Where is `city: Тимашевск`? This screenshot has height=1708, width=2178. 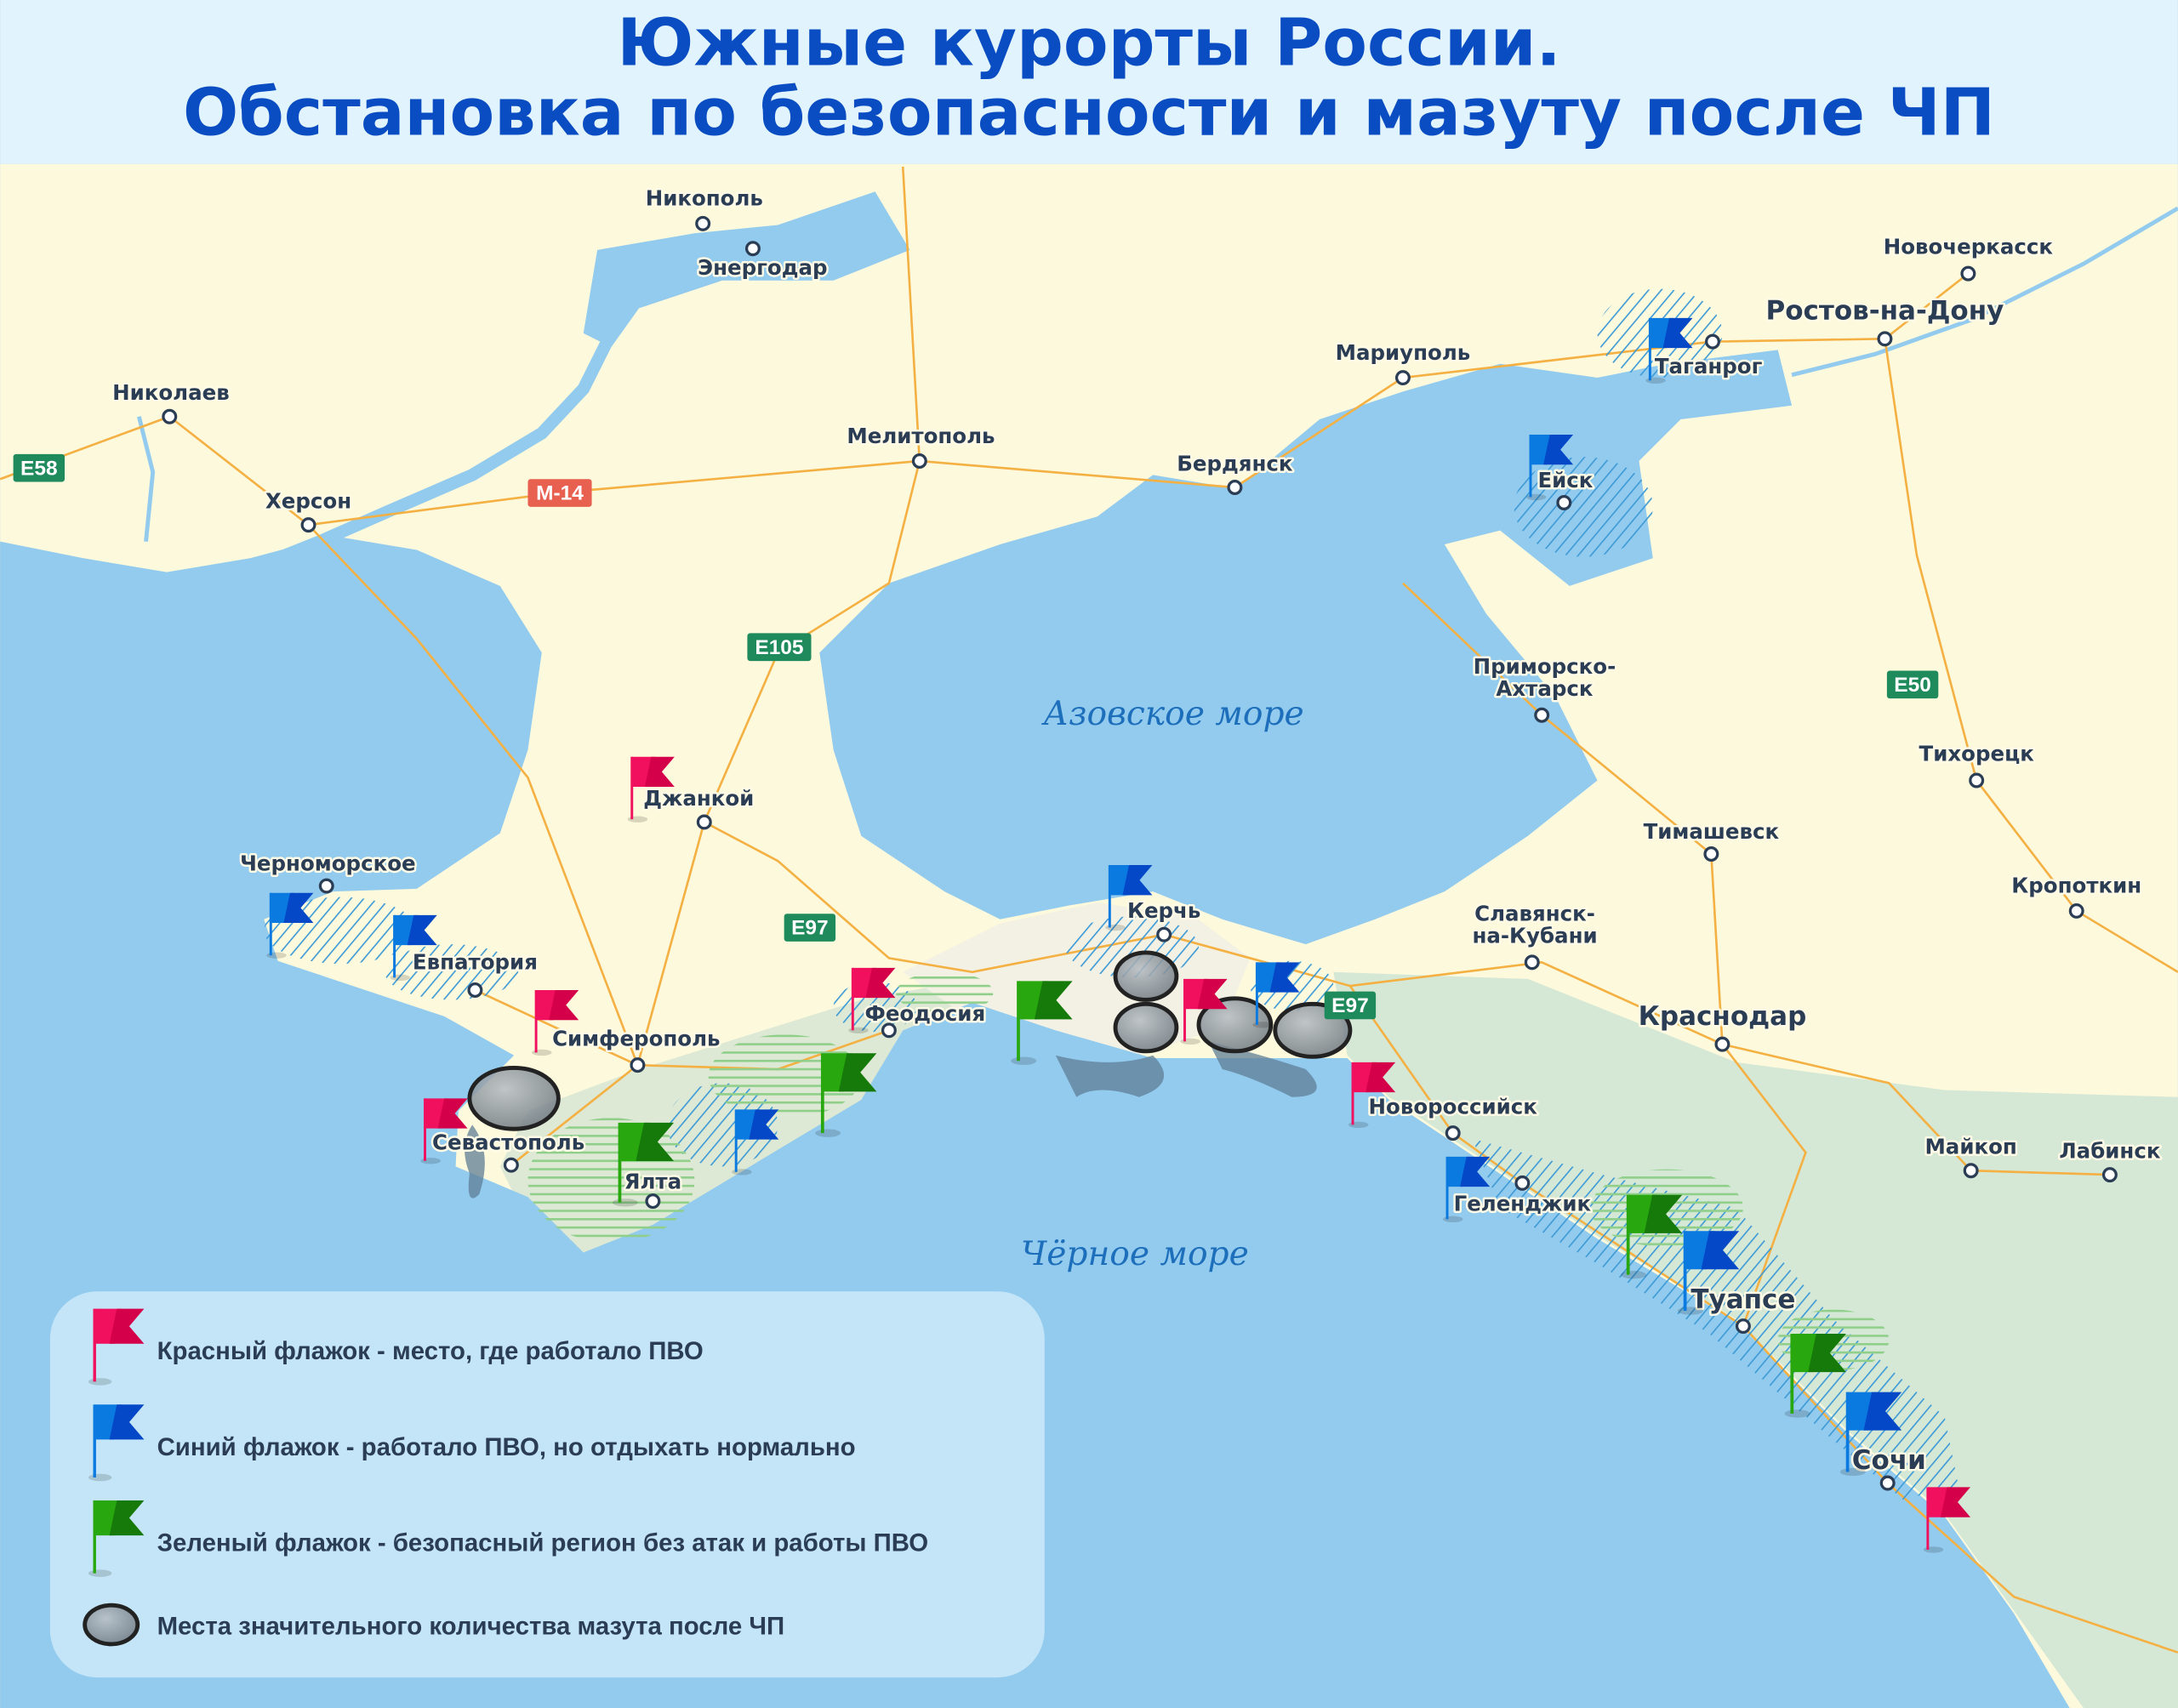
city: Тимашевск is located at coordinates (1711, 839).